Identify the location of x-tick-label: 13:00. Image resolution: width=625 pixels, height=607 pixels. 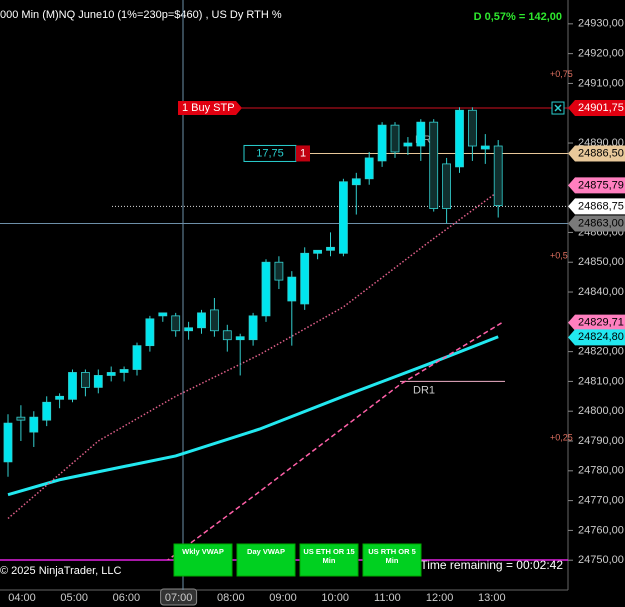
(492, 598).